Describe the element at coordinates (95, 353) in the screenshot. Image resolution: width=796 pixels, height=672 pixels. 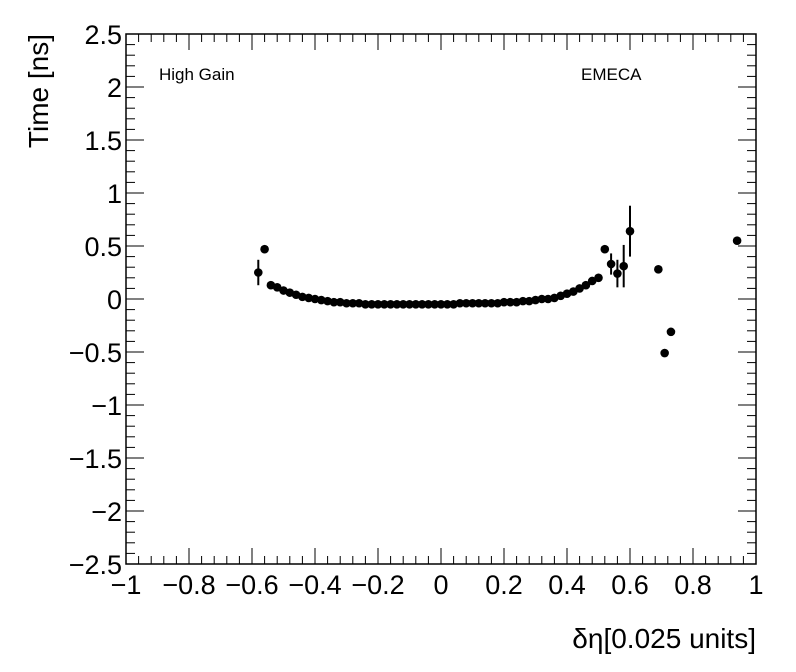
I see `y-tick-label: −0.5` at that location.